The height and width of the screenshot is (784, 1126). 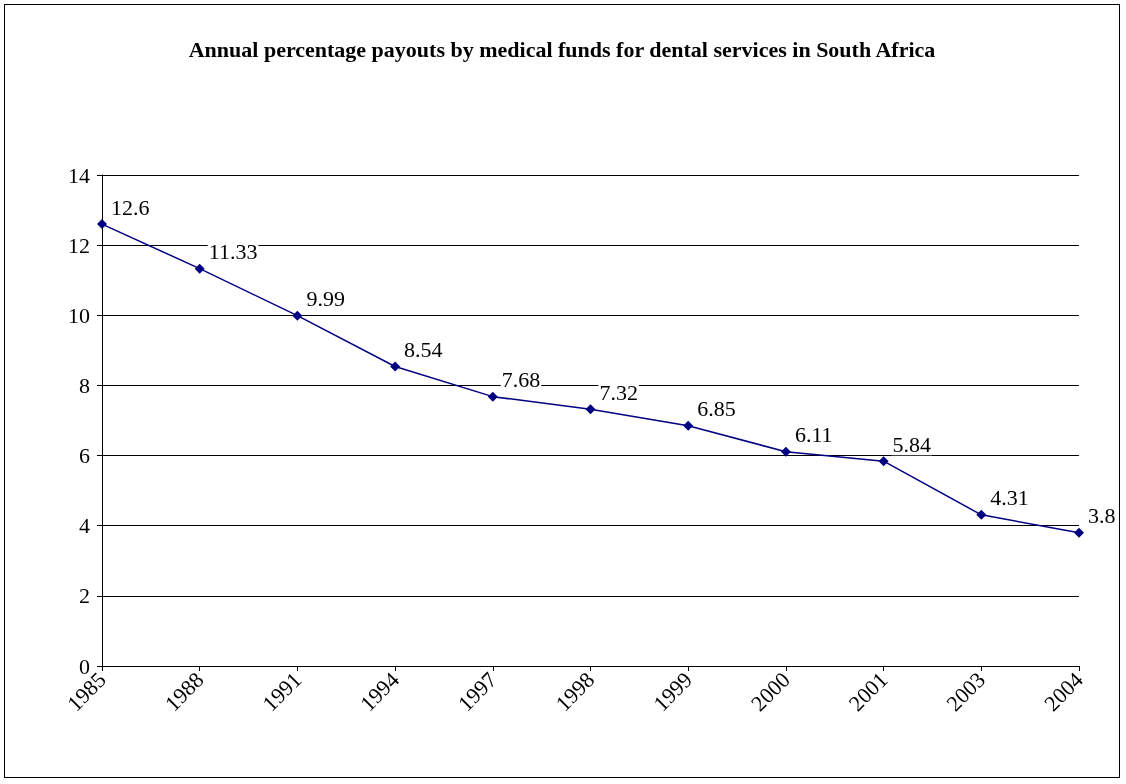 What do you see at coordinates (813, 435) in the screenshot?
I see `data-label: 6.11` at bounding box center [813, 435].